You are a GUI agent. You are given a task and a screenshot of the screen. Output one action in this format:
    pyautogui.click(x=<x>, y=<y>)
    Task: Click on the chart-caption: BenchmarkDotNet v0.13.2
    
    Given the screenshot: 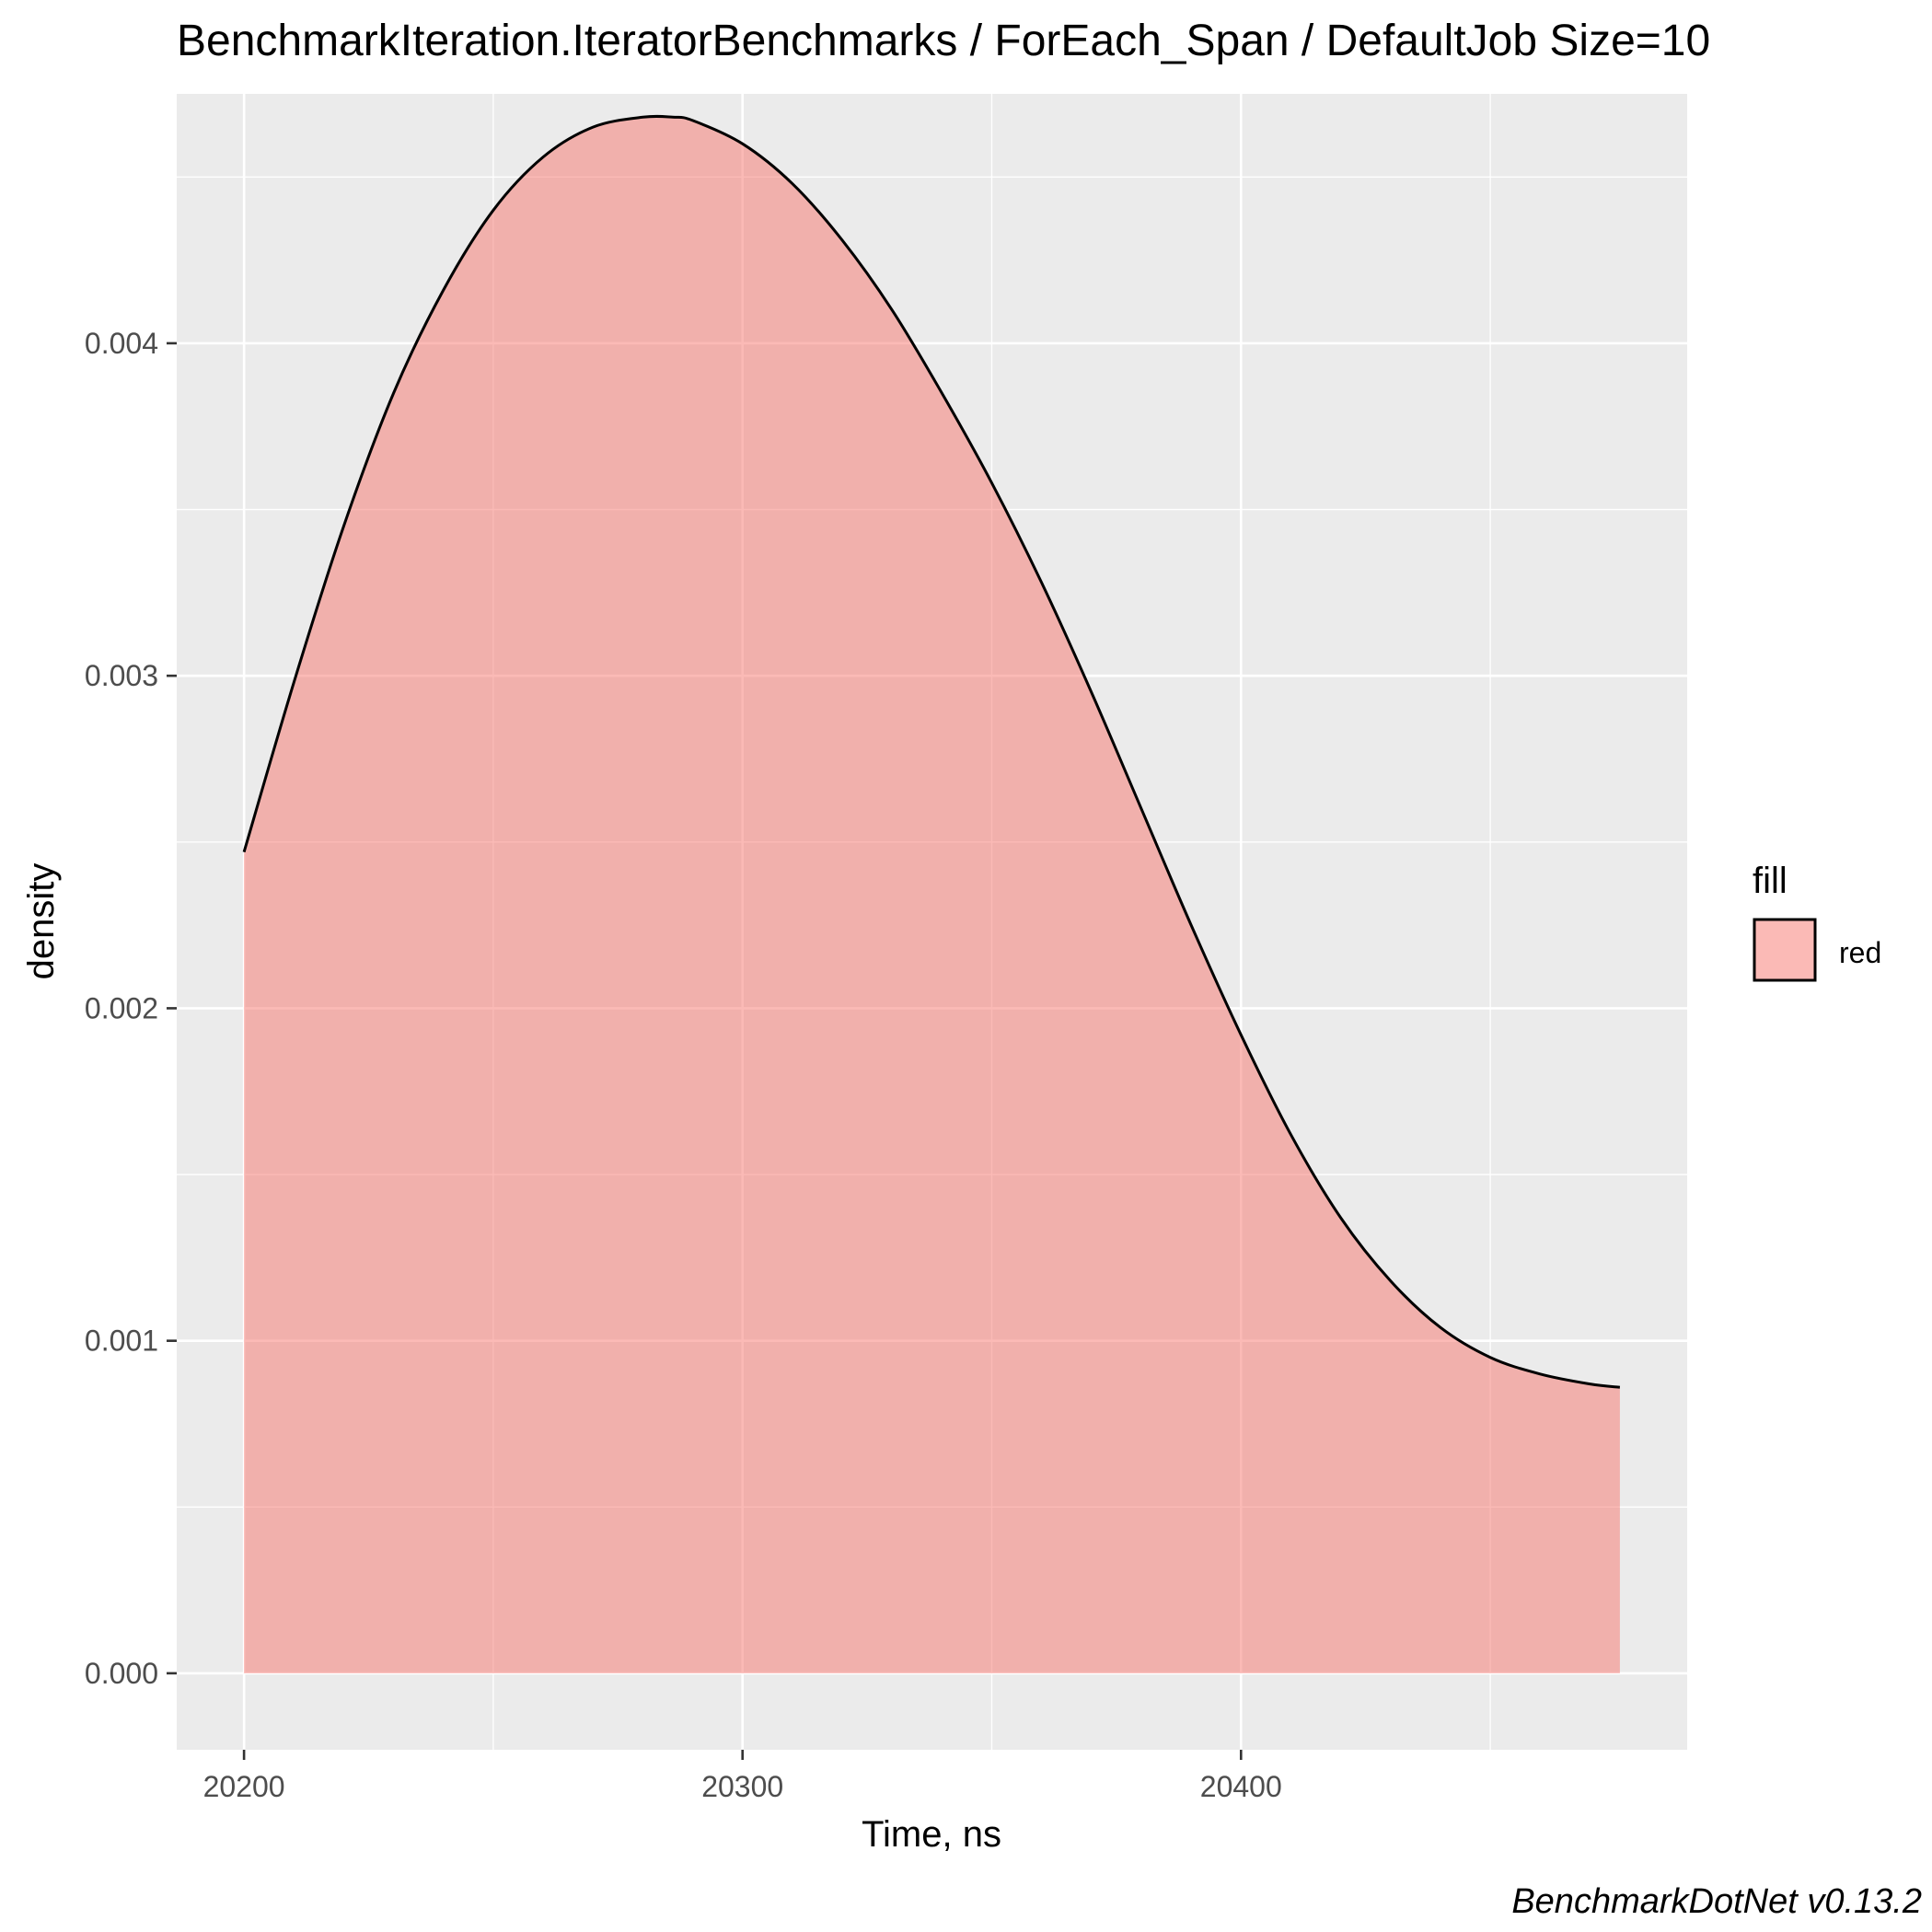 What is the action you would take?
    pyautogui.click(x=1717, y=1902)
    